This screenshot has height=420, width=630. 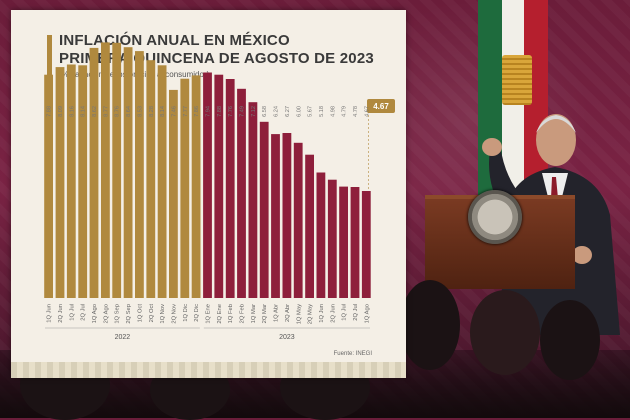 What do you see at coordinates (288, 111) in the screenshot?
I see `bar-value-label: 6.27` at bounding box center [288, 111].